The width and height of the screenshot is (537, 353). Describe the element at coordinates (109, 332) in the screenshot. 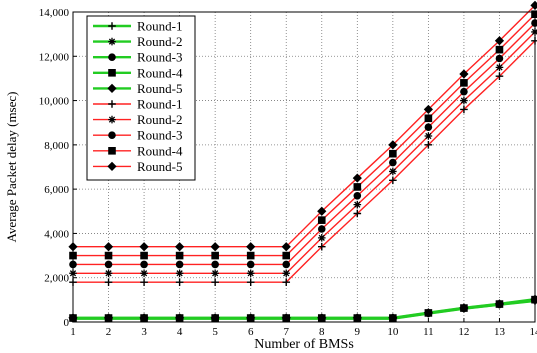

I see `x-tick-label: 2` at that location.